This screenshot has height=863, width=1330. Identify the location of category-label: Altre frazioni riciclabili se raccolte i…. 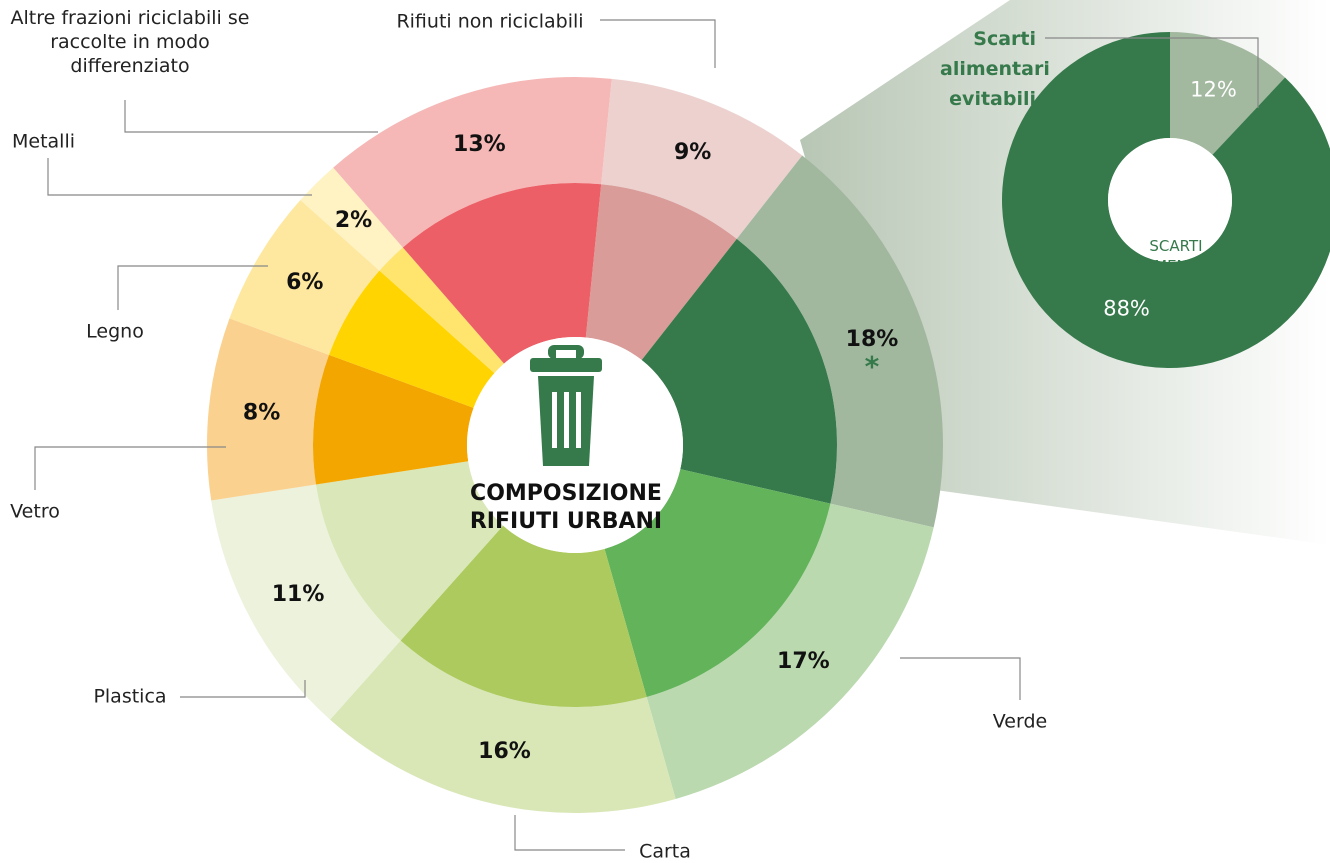
(130, 42).